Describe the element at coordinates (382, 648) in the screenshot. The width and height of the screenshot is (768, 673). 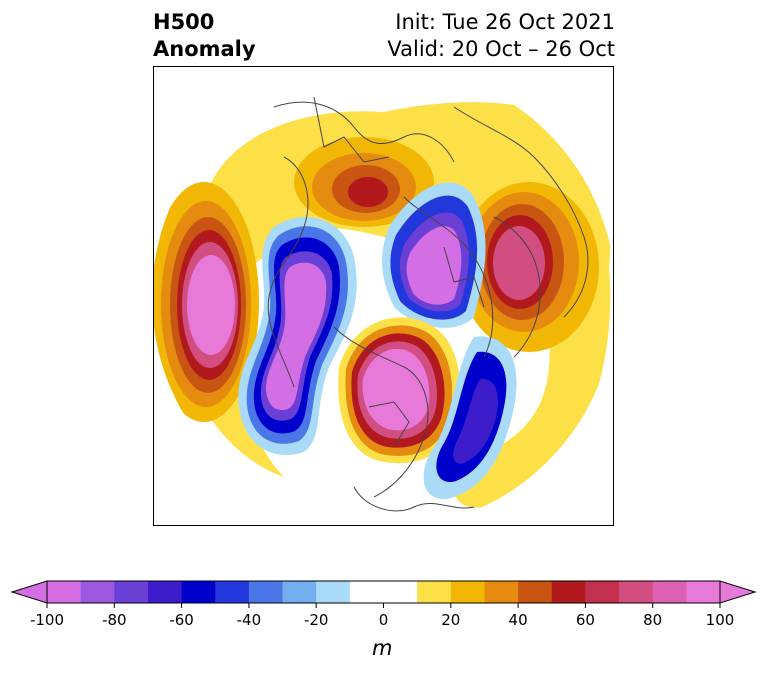
I see `colorbar-units-label: m` at that location.